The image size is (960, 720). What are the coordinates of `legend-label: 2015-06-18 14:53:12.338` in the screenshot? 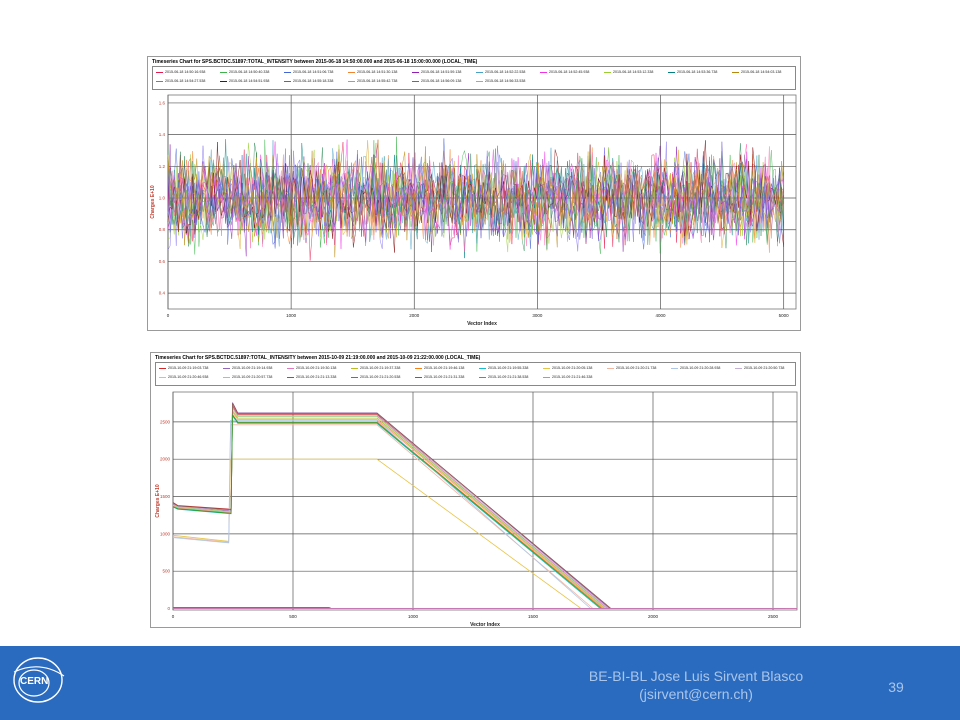 It's located at (633, 72).